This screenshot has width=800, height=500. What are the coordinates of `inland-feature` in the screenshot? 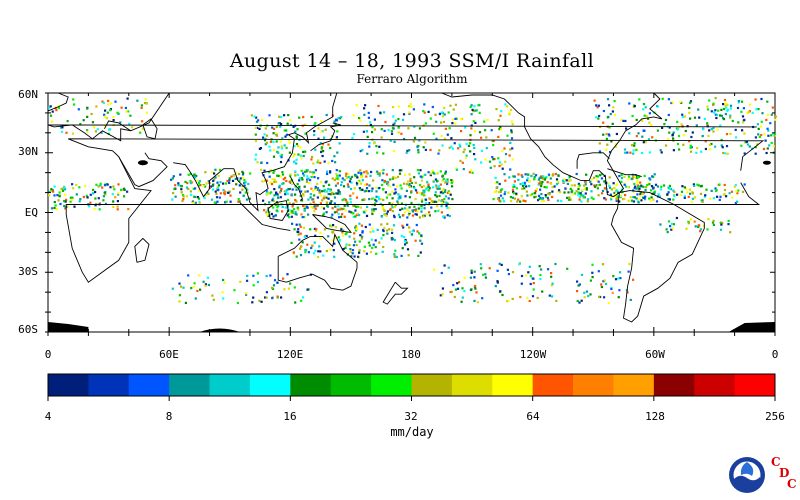 It's located at (142, 163).